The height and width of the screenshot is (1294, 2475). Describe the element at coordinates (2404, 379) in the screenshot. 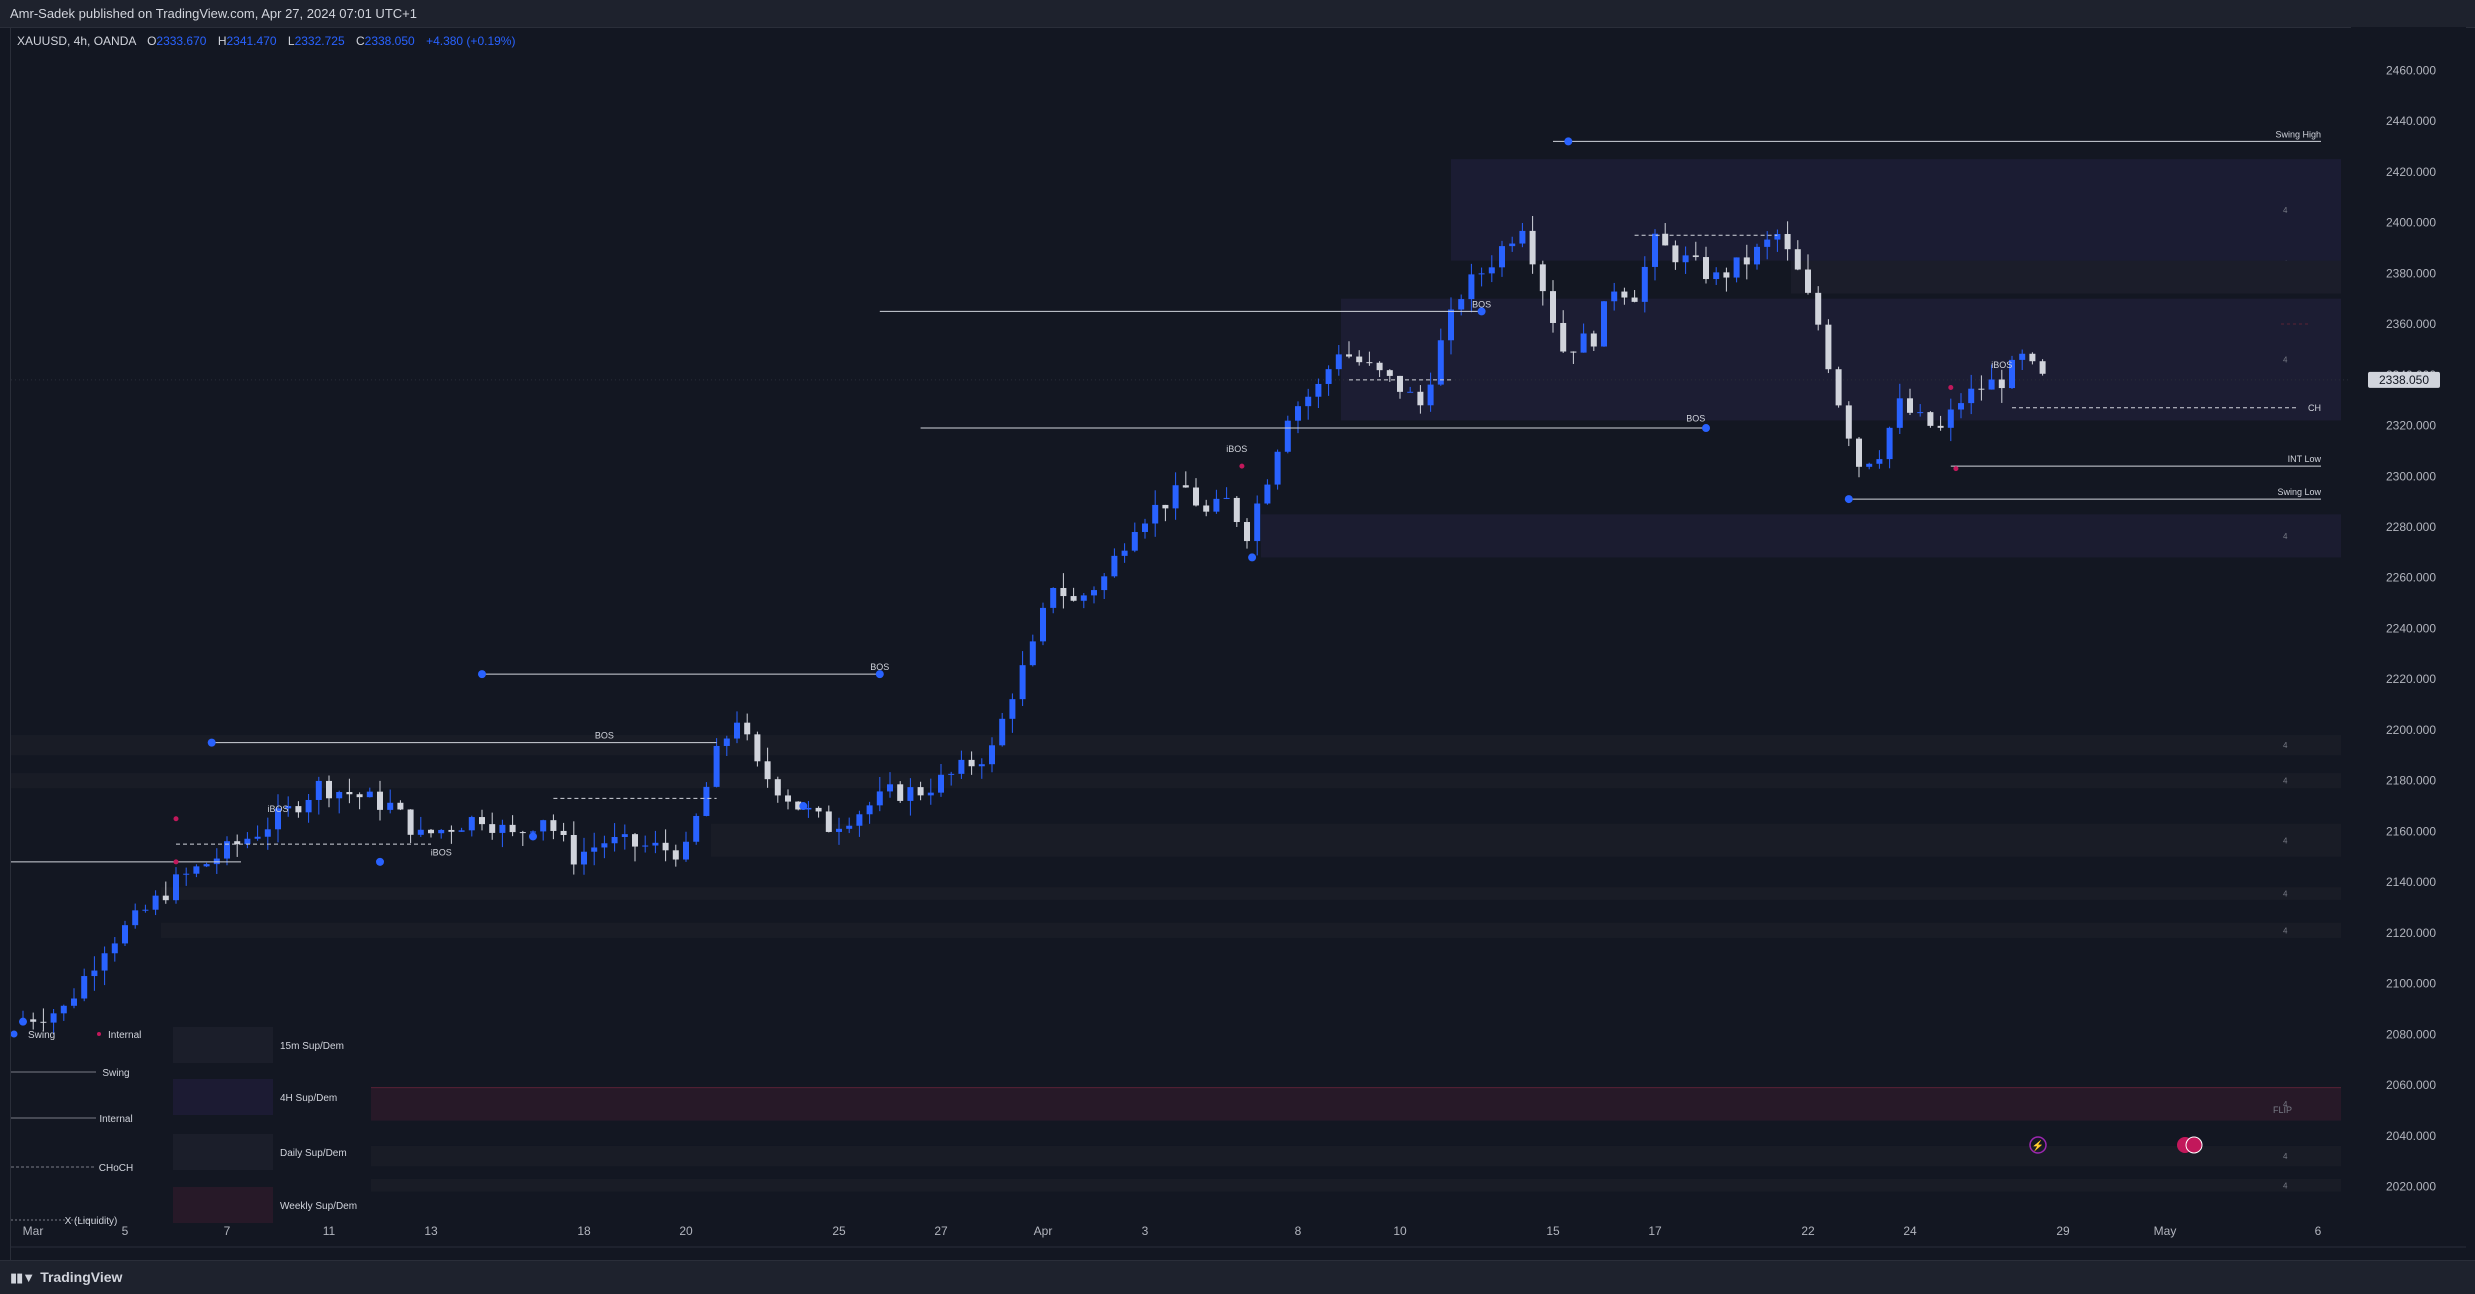

I see `last-price-tag` at that location.